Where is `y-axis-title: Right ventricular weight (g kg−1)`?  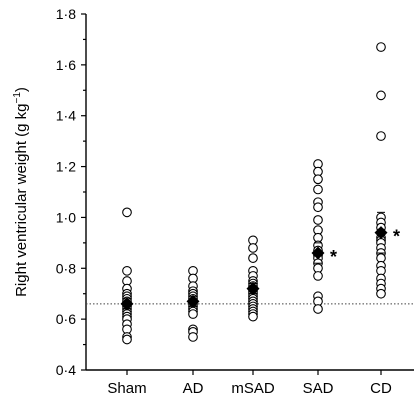 y-axis-title: Right ventricular weight (g kg−1) is located at coordinates (21, 192).